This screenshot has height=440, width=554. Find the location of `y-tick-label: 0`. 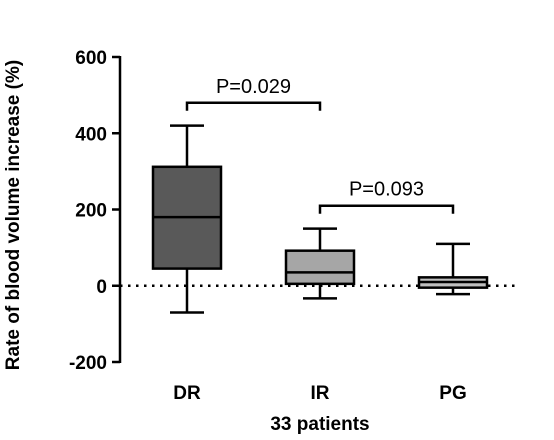

y-tick-label: 0 is located at coordinates (101, 287).